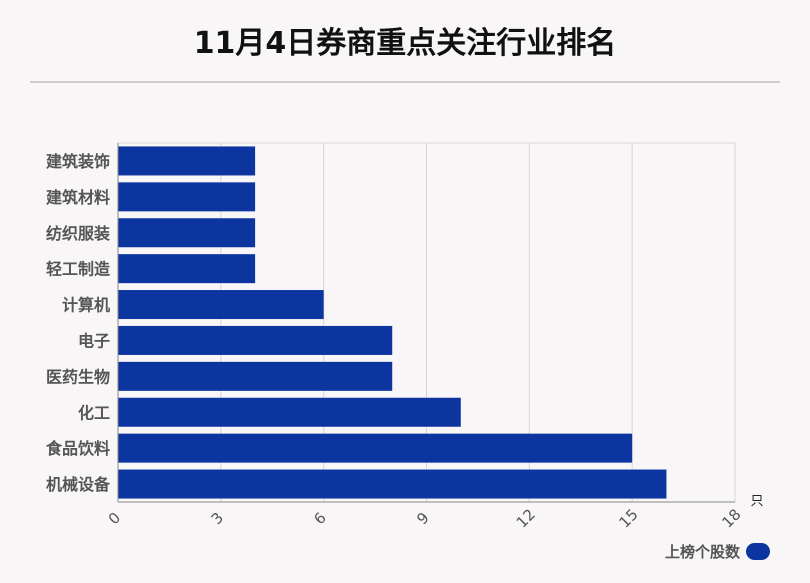 The image size is (810, 583). What do you see at coordinates (86, 305) in the screenshot?
I see `category-label-5: 计算机` at bounding box center [86, 305].